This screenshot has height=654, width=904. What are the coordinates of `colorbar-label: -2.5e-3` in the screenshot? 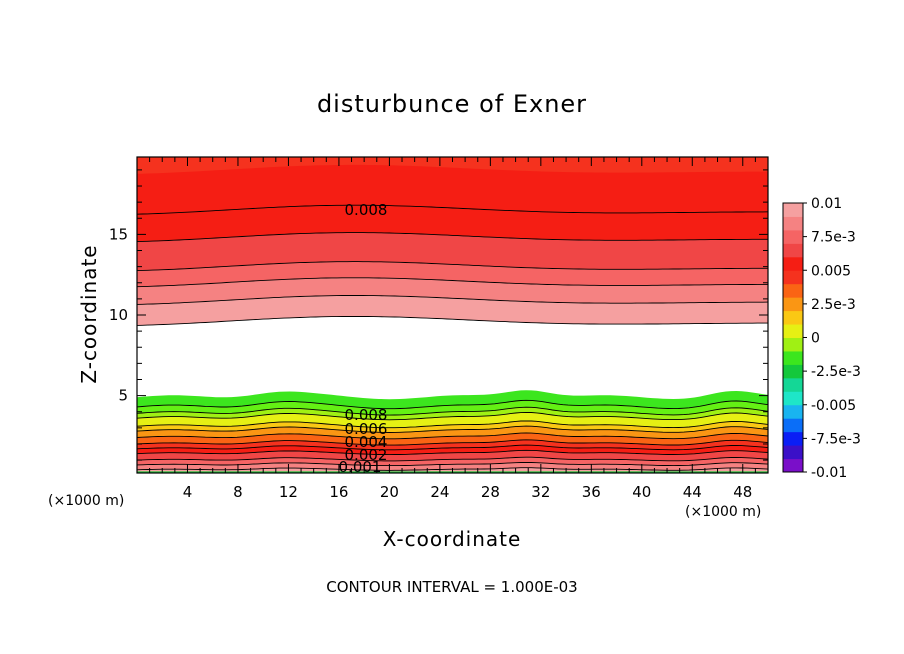 It's located at (836, 372).